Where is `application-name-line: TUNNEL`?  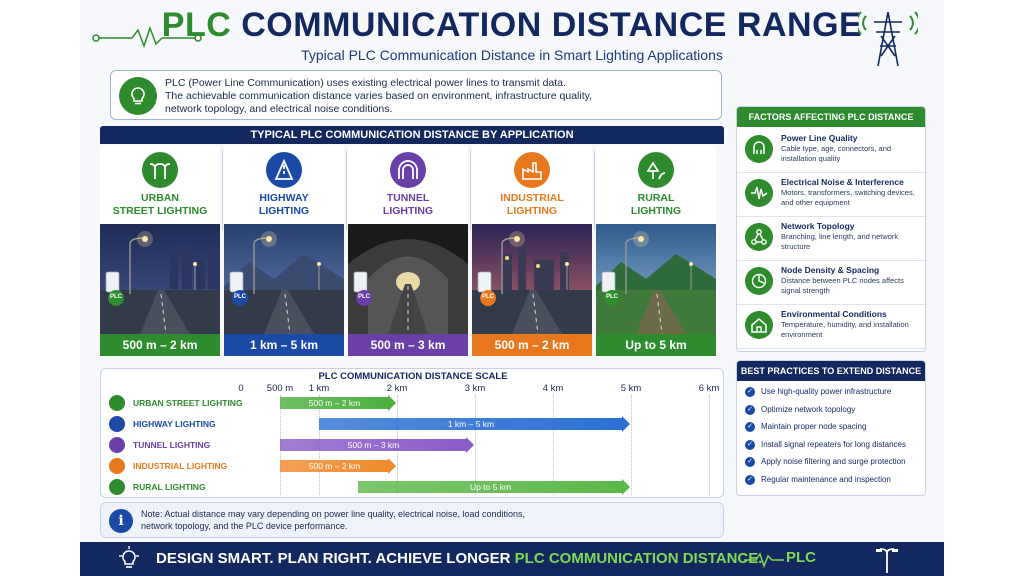 application-name-line: TUNNEL is located at coordinates (408, 198).